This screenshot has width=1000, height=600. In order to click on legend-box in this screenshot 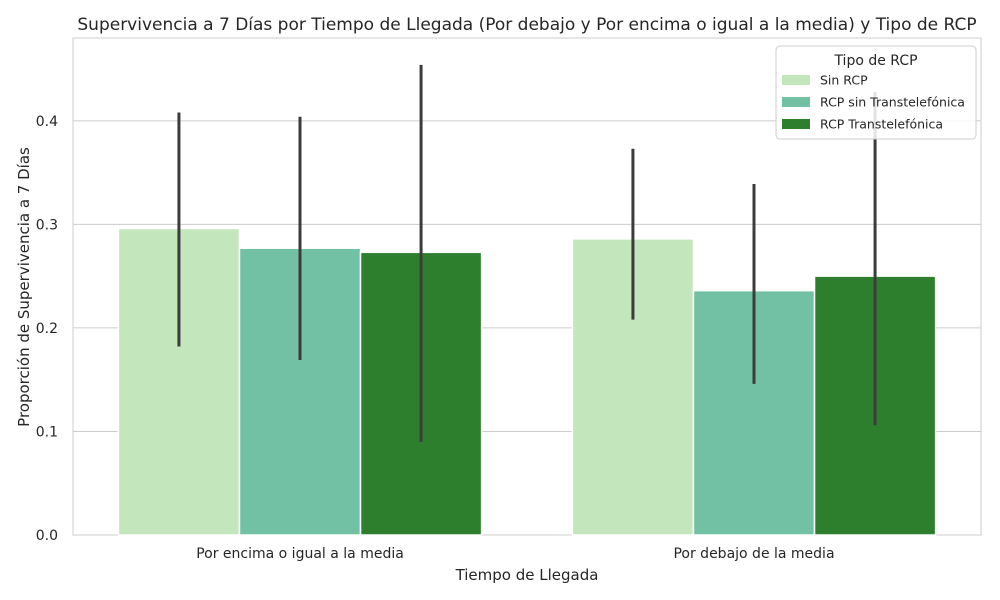, I will do `click(876, 92)`.